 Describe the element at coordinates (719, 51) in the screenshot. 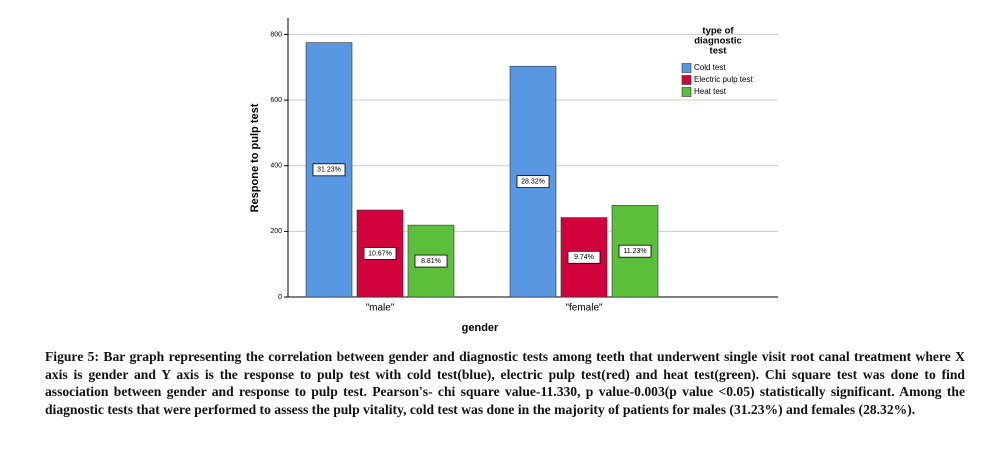

I see `legend-title: test` at that location.